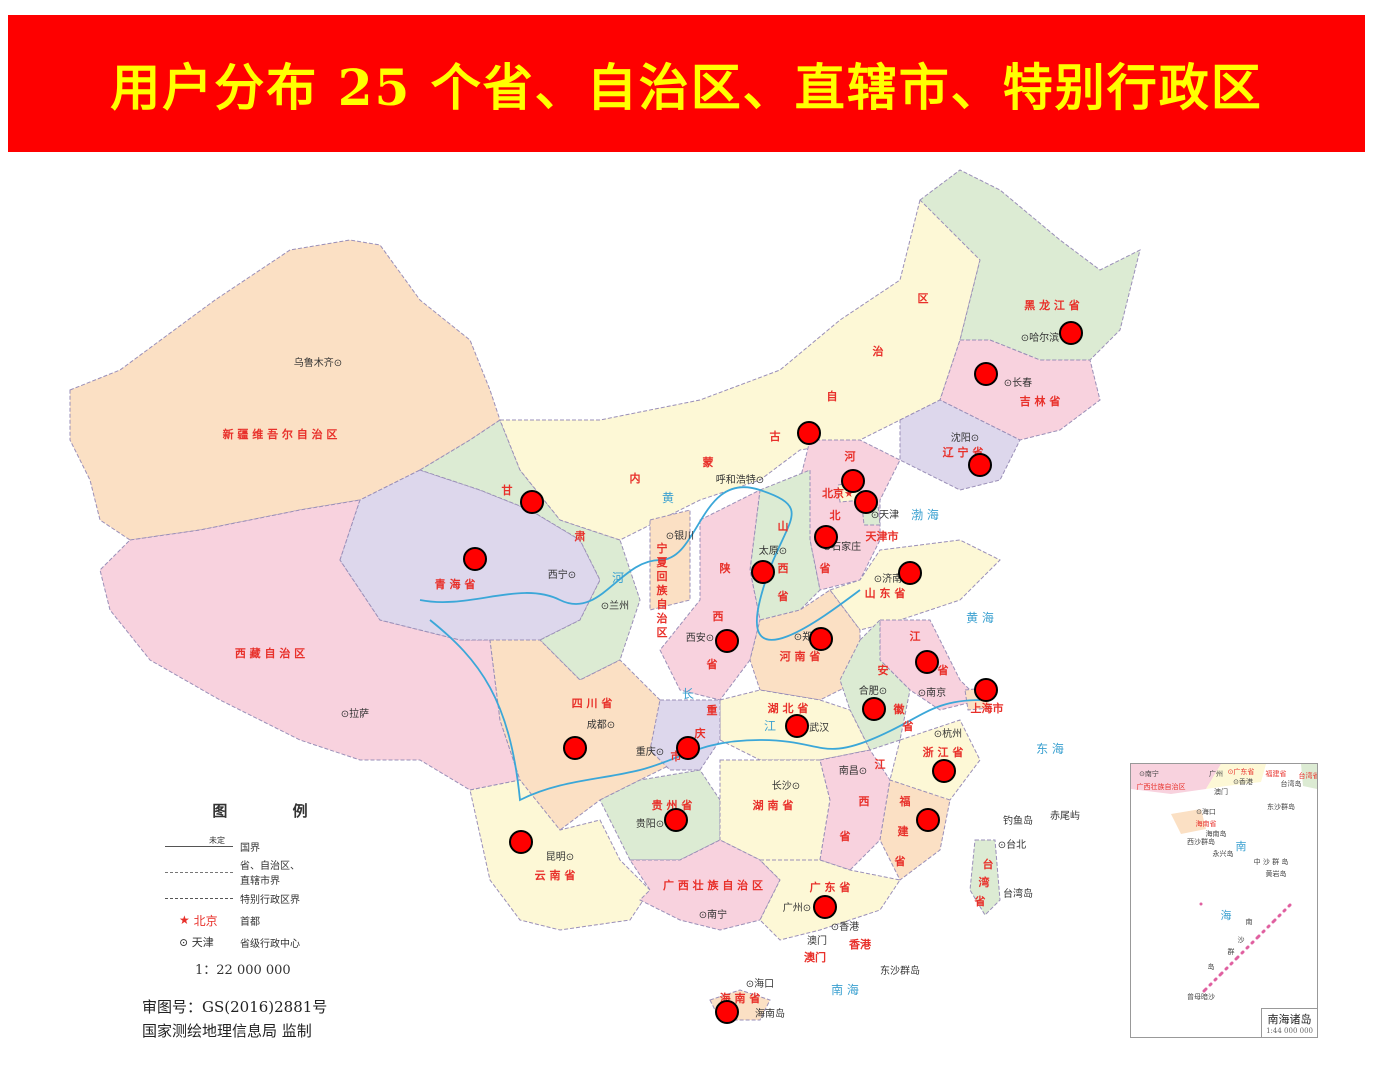 The height and width of the screenshot is (1073, 1376). What do you see at coordinates (1271, 861) in the screenshot?
I see `inset-label: 中 沙 群 岛` at bounding box center [1271, 861].